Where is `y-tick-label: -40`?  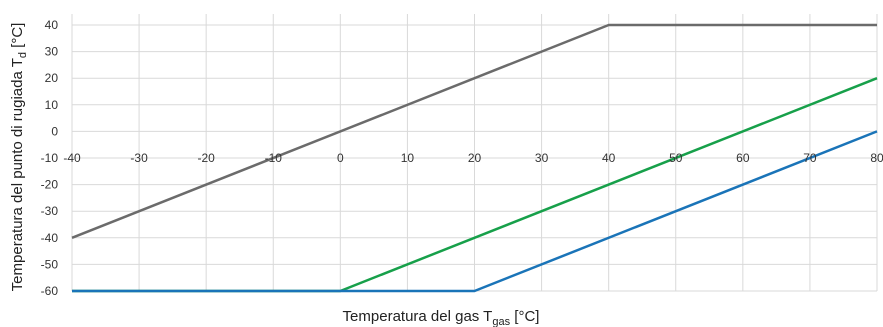
y-tick-label: -40 is located at coordinates (50, 238).